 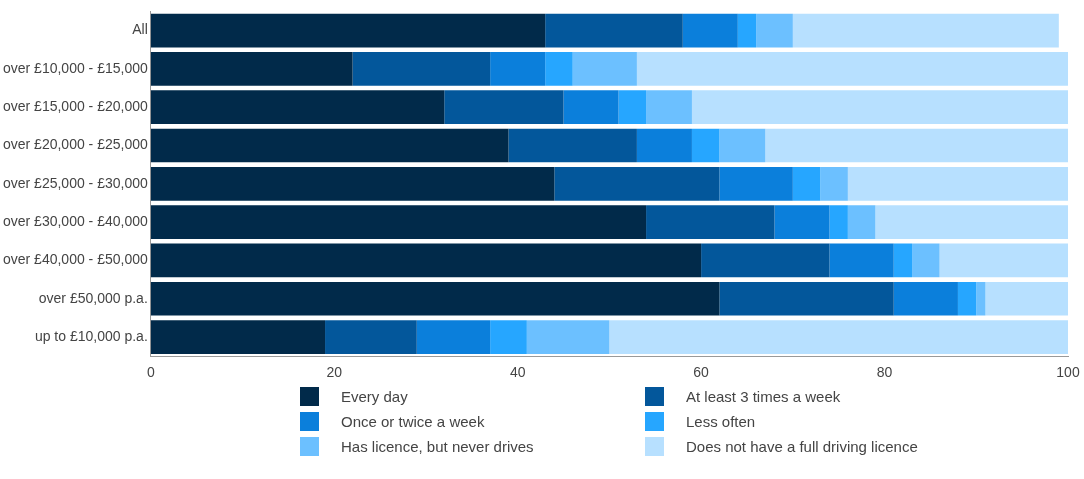 What do you see at coordinates (721, 421) in the screenshot?
I see `legend-label: Less often` at bounding box center [721, 421].